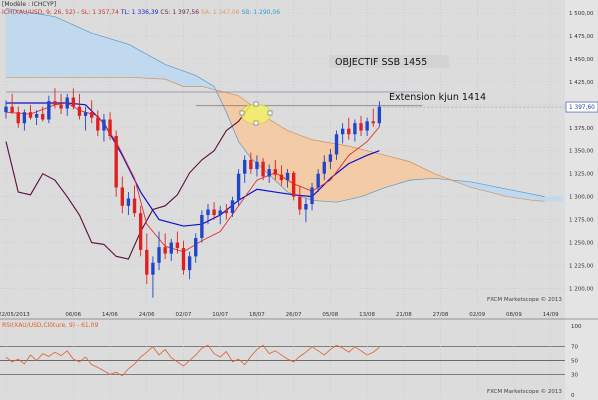 The image size is (598, 400). What do you see at coordinates (581, 37) in the screenshot?
I see `price-tick-label: 1 475,00` at bounding box center [581, 37].